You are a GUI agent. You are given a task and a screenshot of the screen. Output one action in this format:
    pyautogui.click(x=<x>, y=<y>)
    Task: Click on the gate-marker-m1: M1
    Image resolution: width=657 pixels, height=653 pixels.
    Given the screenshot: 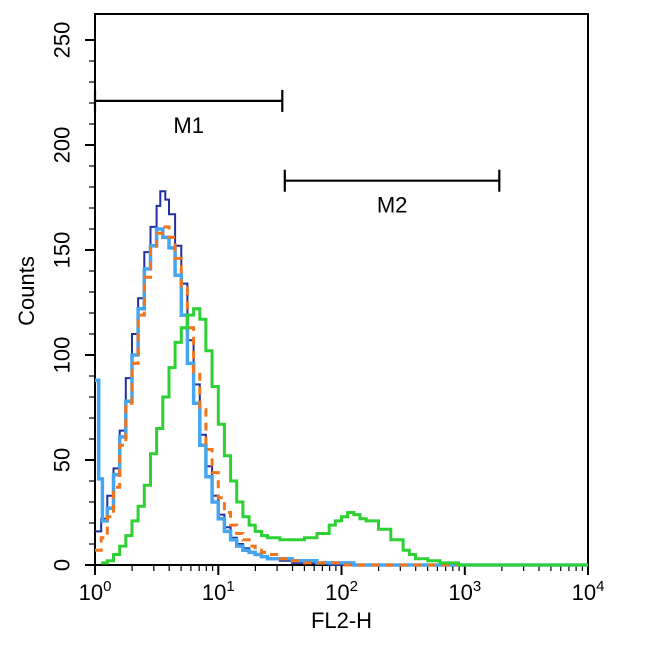 What is the action you would take?
    pyautogui.click(x=188, y=113)
    